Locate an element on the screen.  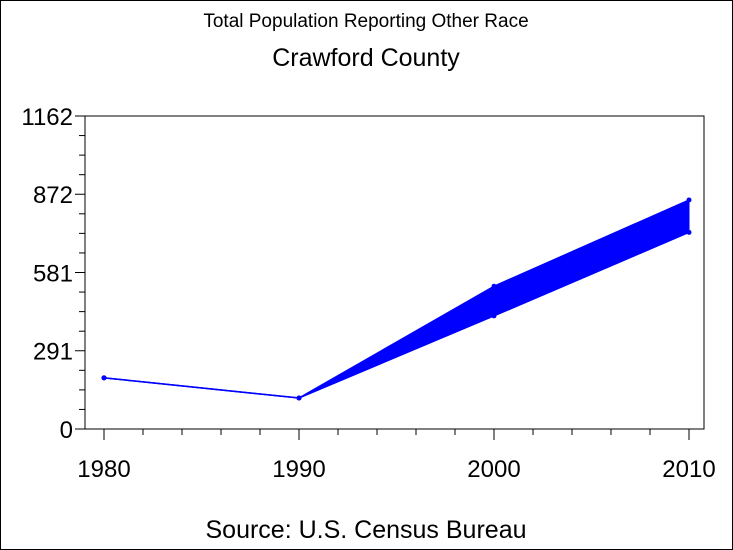
y-tick-label: 1162 is located at coordinates (47, 117).